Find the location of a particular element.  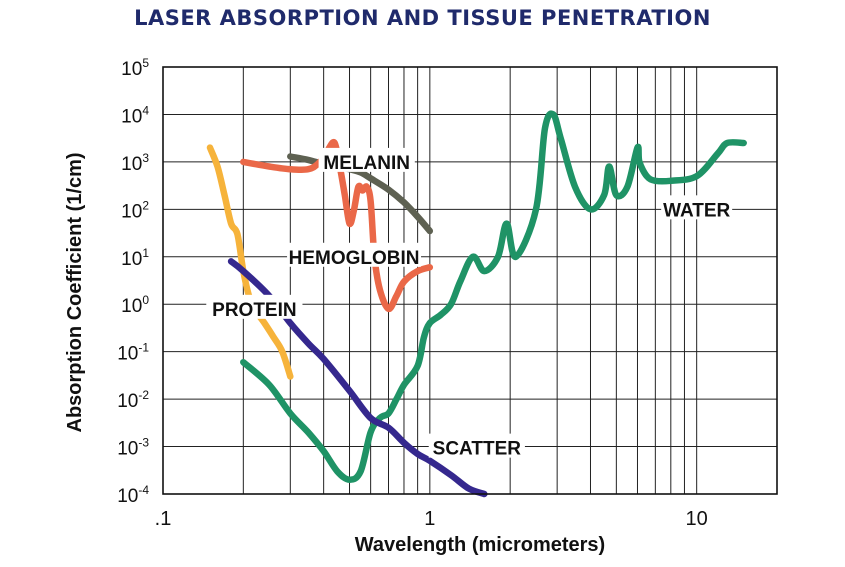

x-tick-label: 1 is located at coordinates (429, 519).